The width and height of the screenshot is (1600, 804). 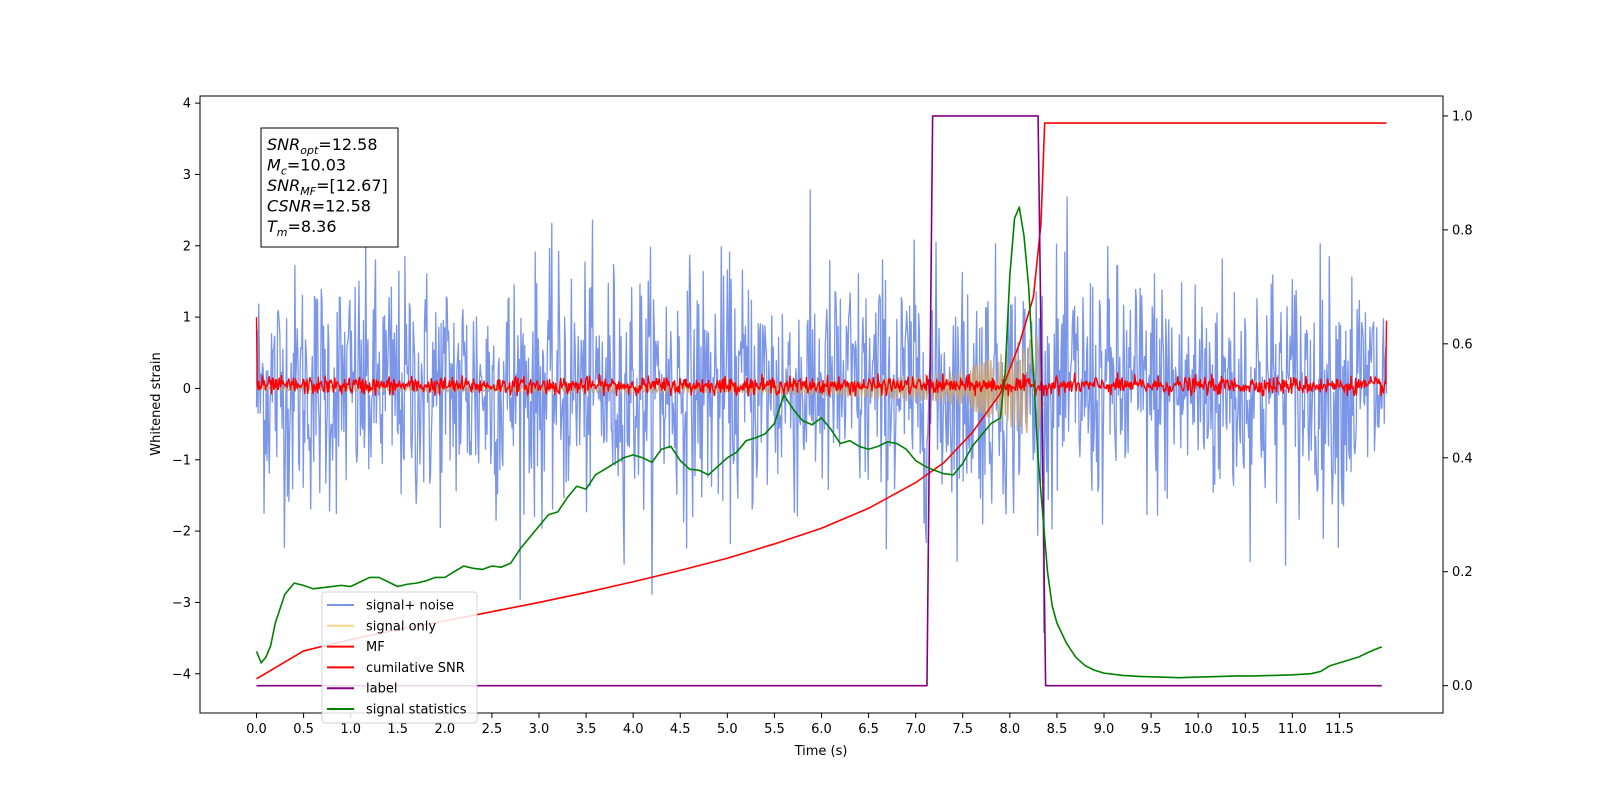 I want to click on x-tick-label: 2.5, so click(x=492, y=729).